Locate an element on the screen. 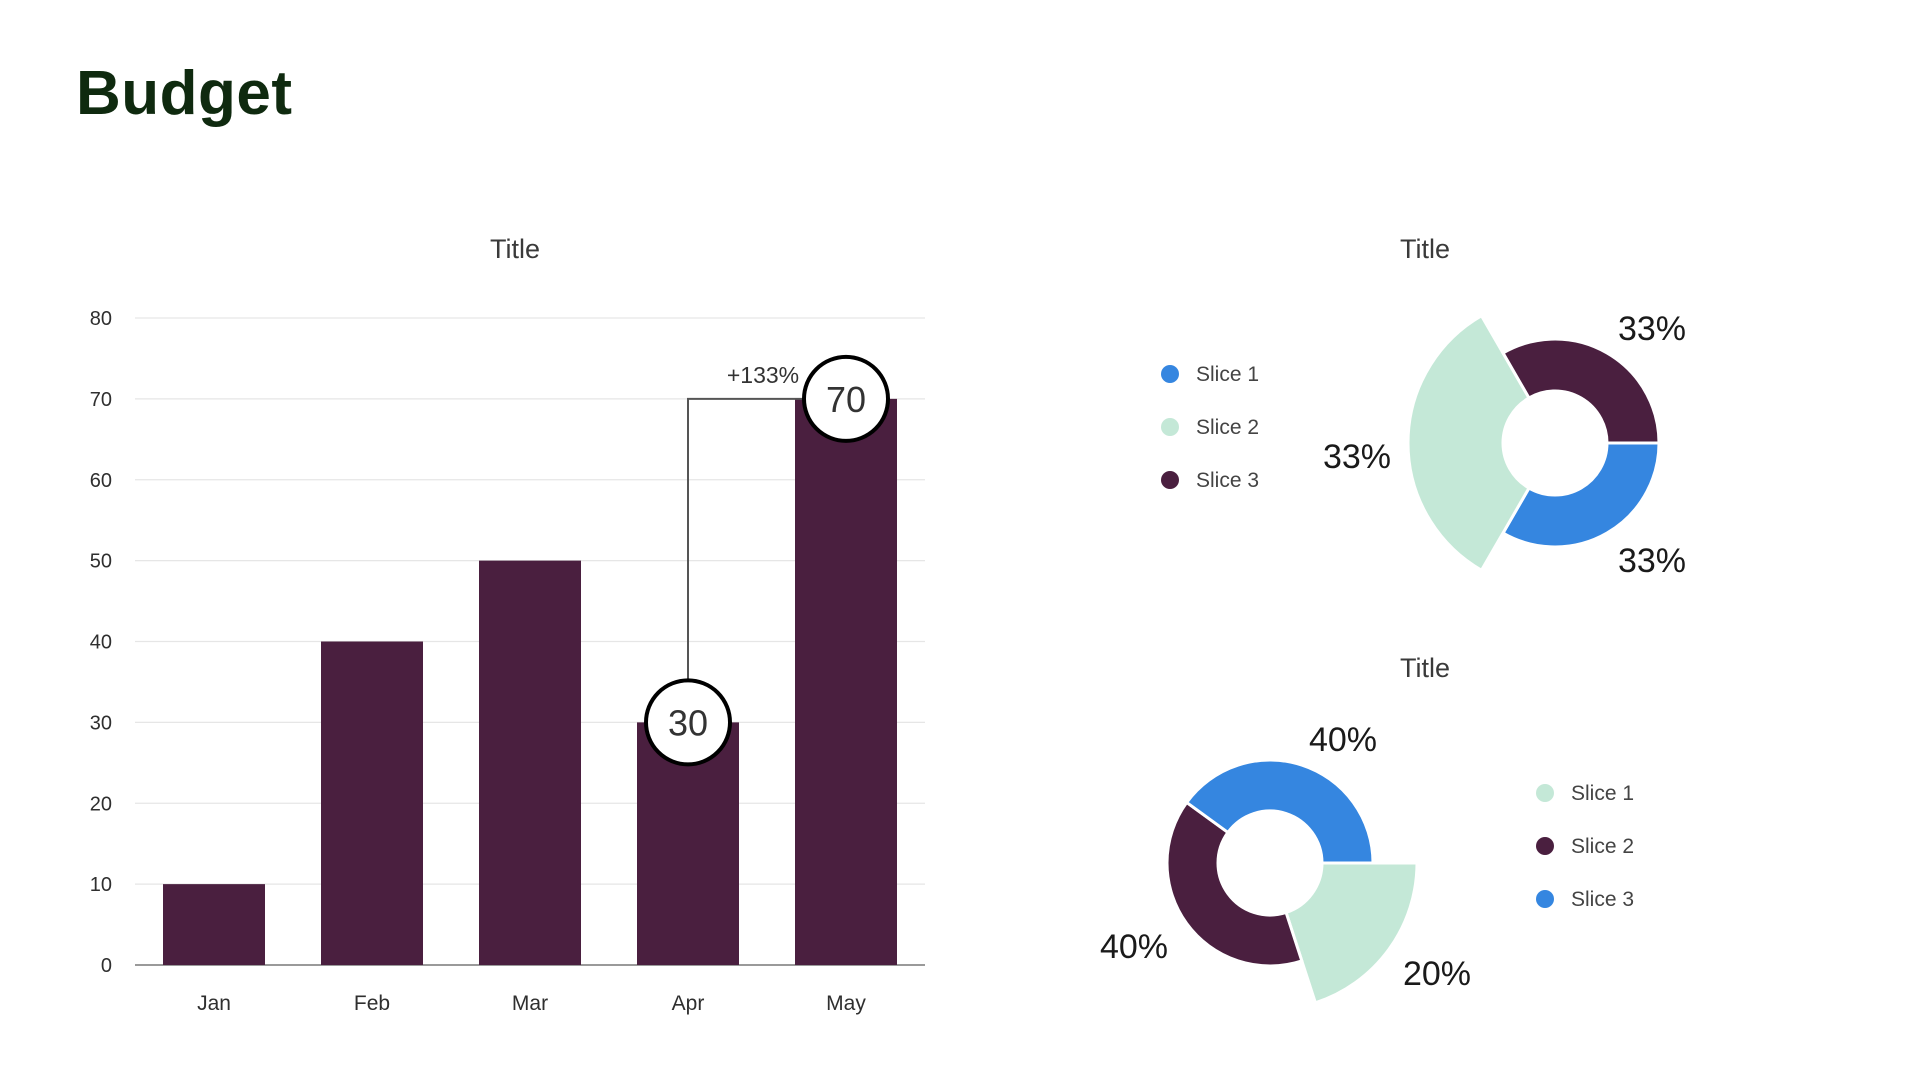  bar-y-tick-labels: 0 10 20 30 40 50 60 70 80 is located at coordinates (101, 642).